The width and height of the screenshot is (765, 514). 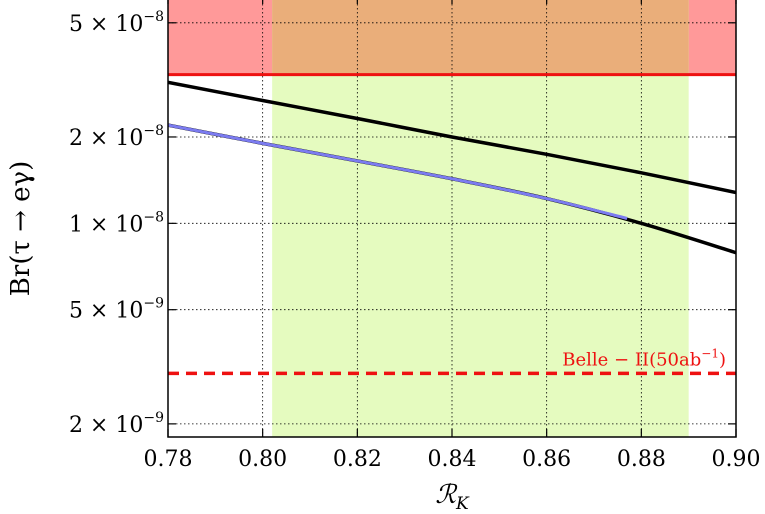 What do you see at coordinates (116, 424) in the screenshot?
I see `y-tick-label: 2 × 10⁻⁹` at bounding box center [116, 424].